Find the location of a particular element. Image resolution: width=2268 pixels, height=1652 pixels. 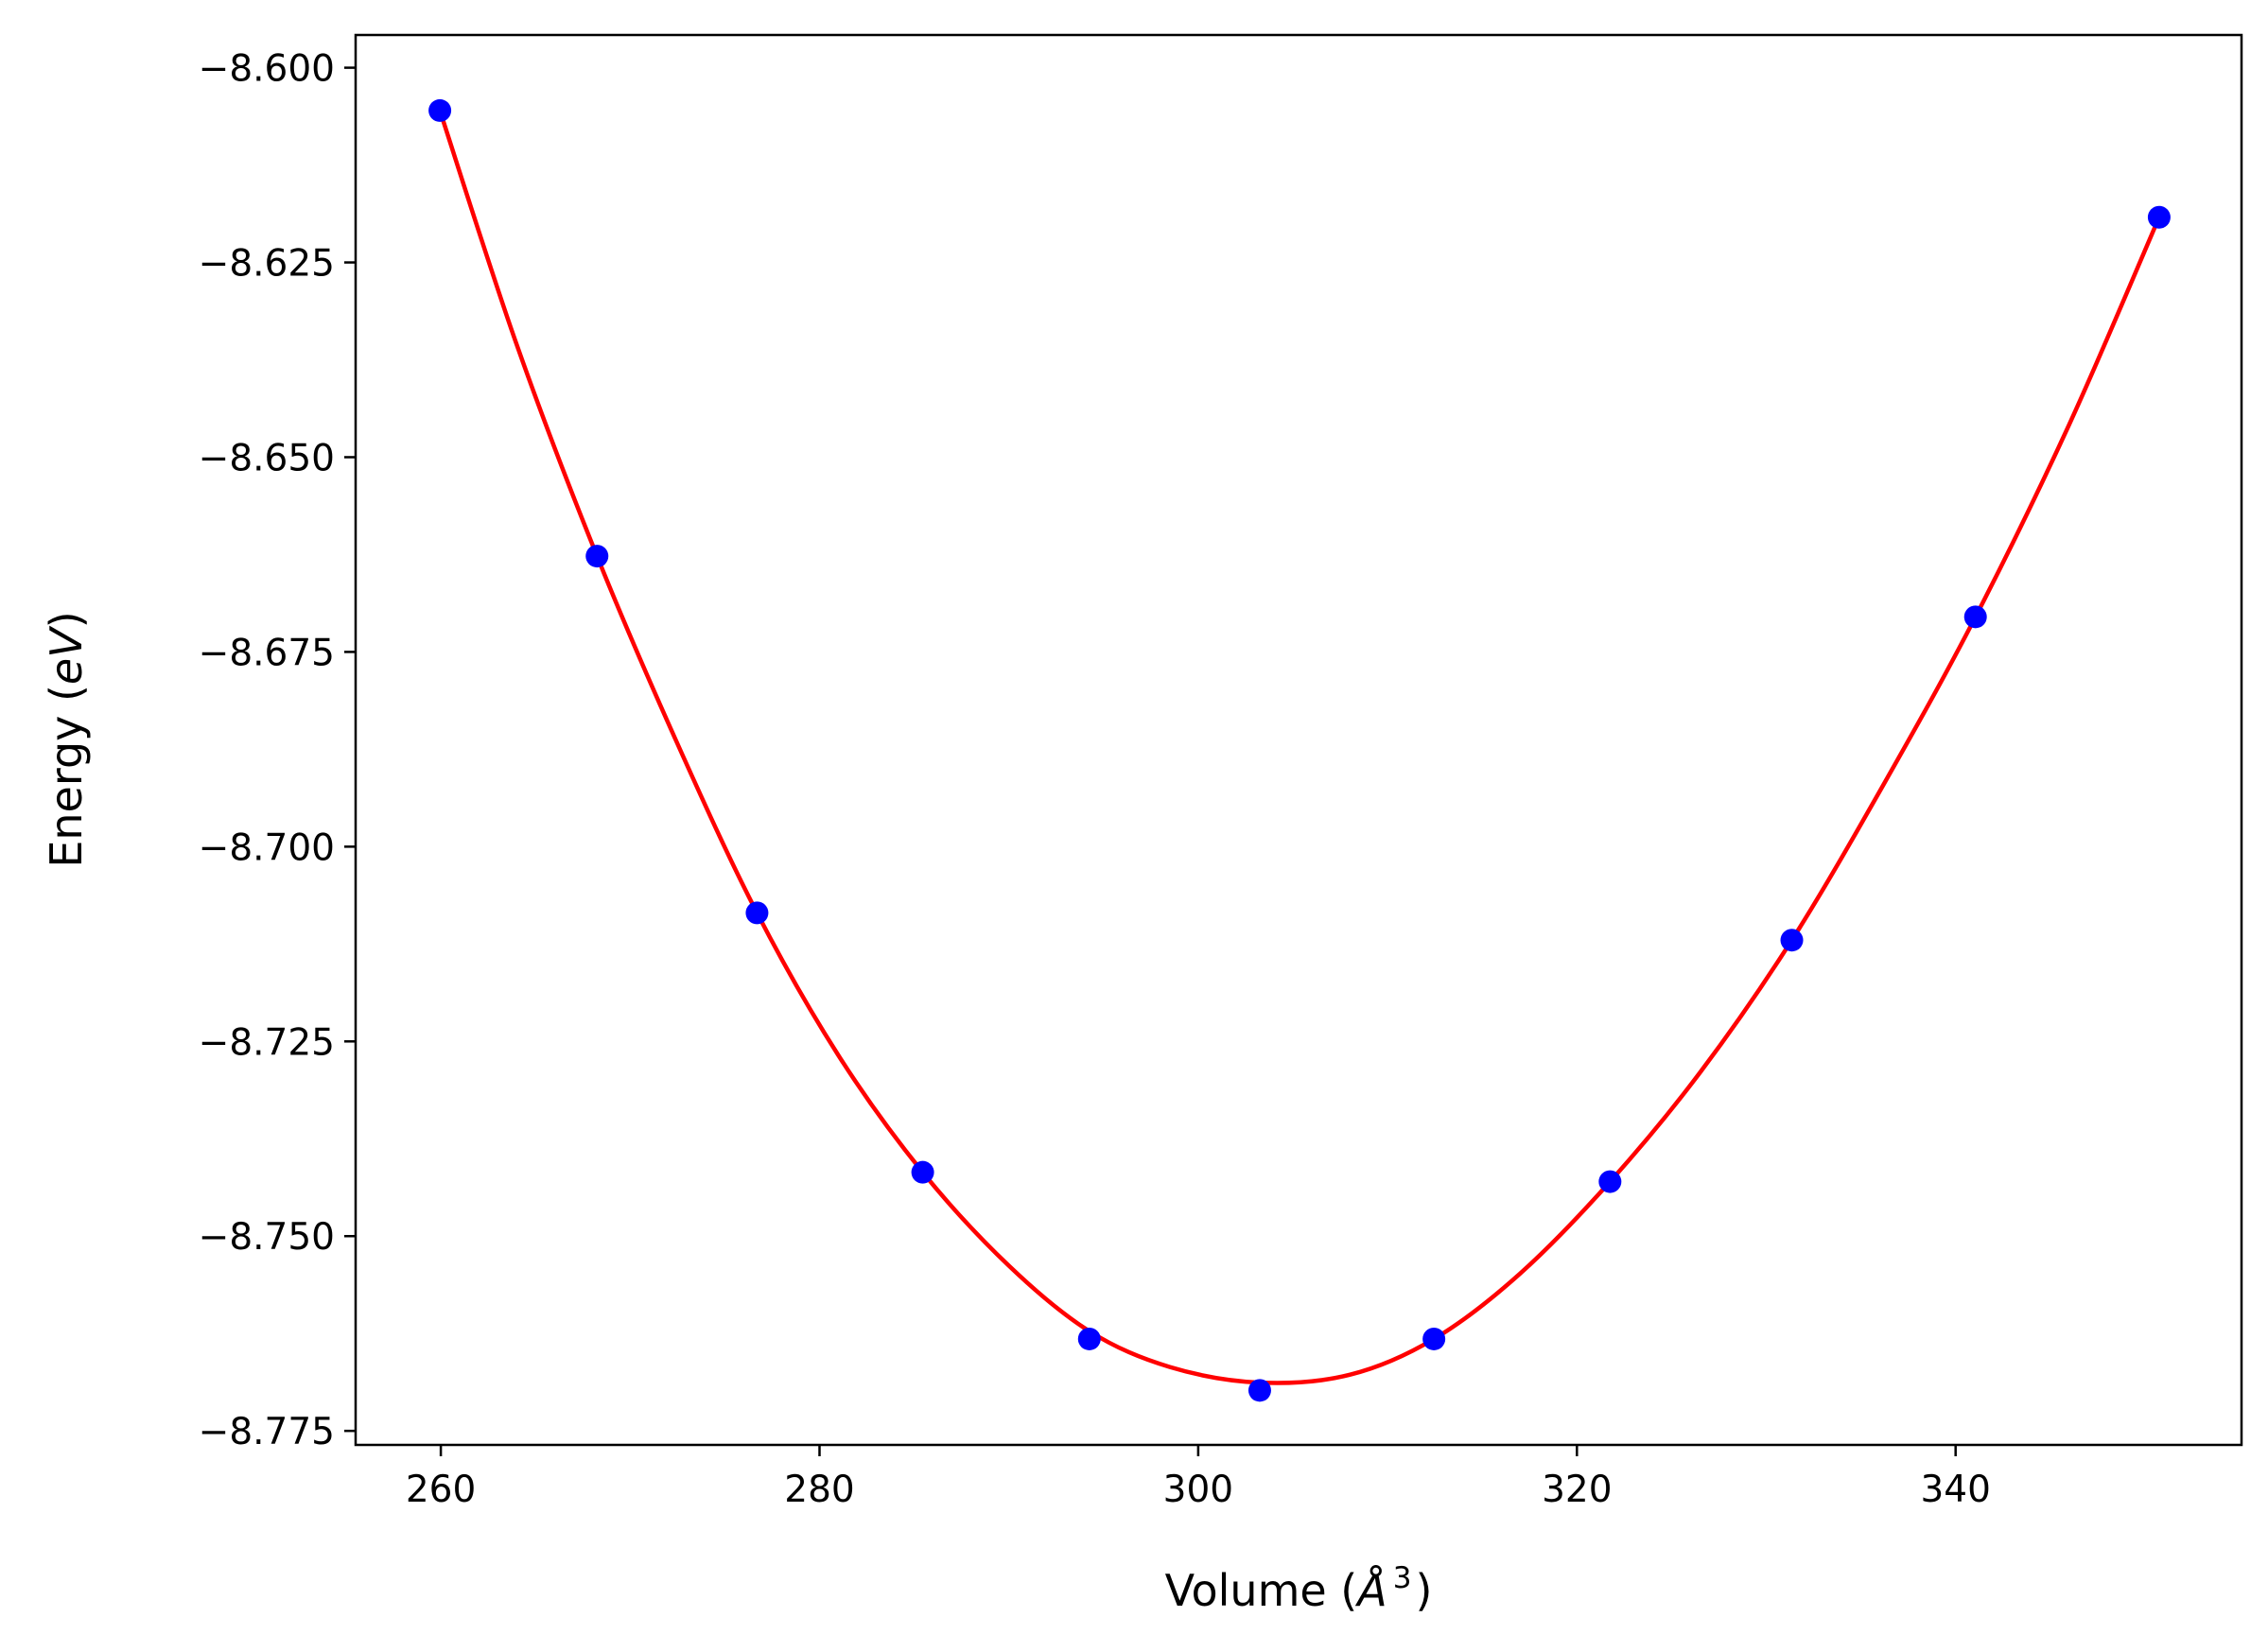

y-tick-label: −8.600 is located at coordinates (267, 70).